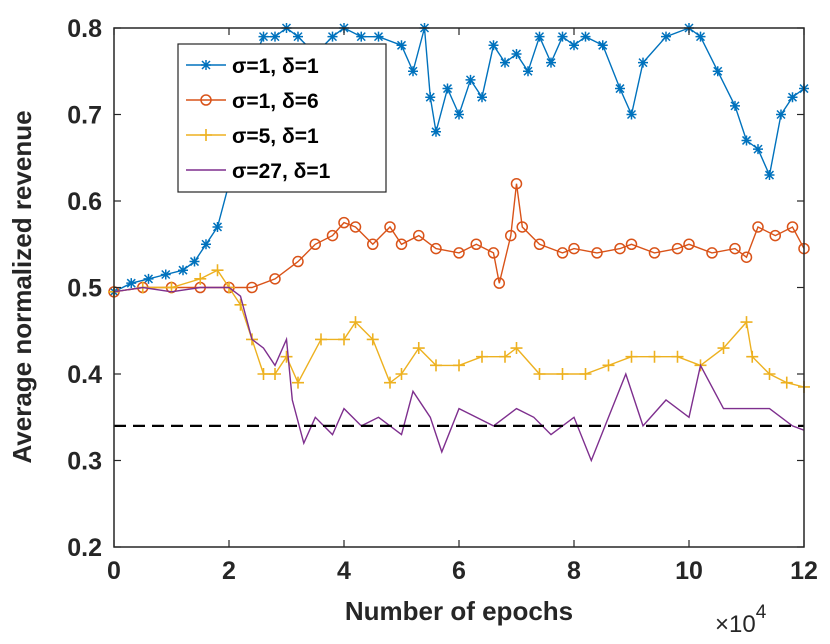 The height and width of the screenshot is (644, 830). Describe the element at coordinates (281, 171) in the screenshot. I see `legend-label: σ=27, δ=1` at that location.